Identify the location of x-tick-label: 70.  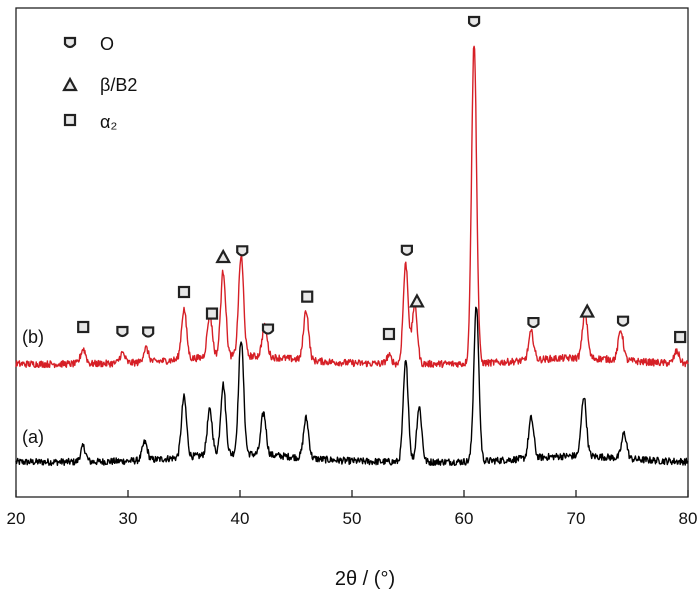
(576, 518).